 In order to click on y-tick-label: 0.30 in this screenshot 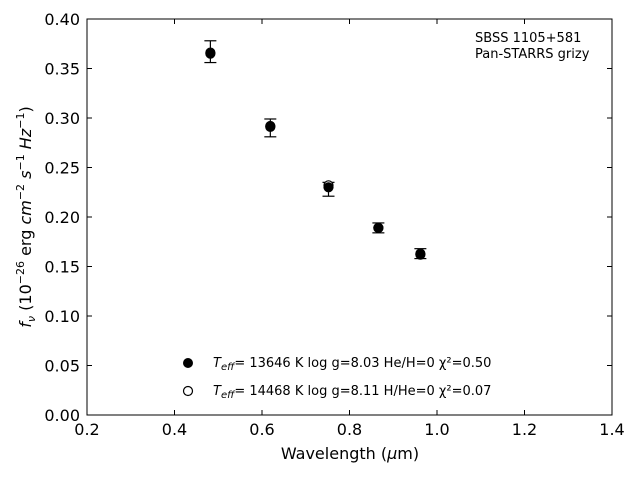, I will do `click(62, 118)`.